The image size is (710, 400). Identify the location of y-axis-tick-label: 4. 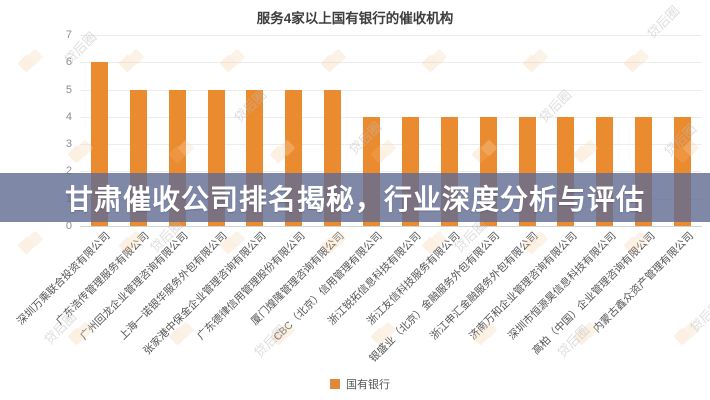
(68, 116).